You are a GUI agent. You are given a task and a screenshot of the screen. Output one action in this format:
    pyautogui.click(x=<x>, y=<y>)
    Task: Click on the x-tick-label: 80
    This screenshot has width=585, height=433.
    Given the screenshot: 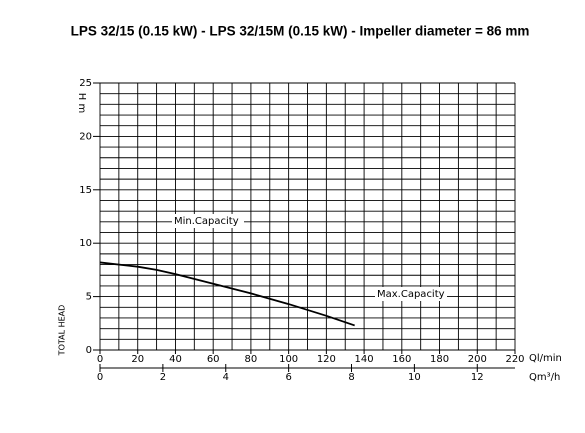 What is the action you would take?
    pyautogui.click(x=251, y=359)
    